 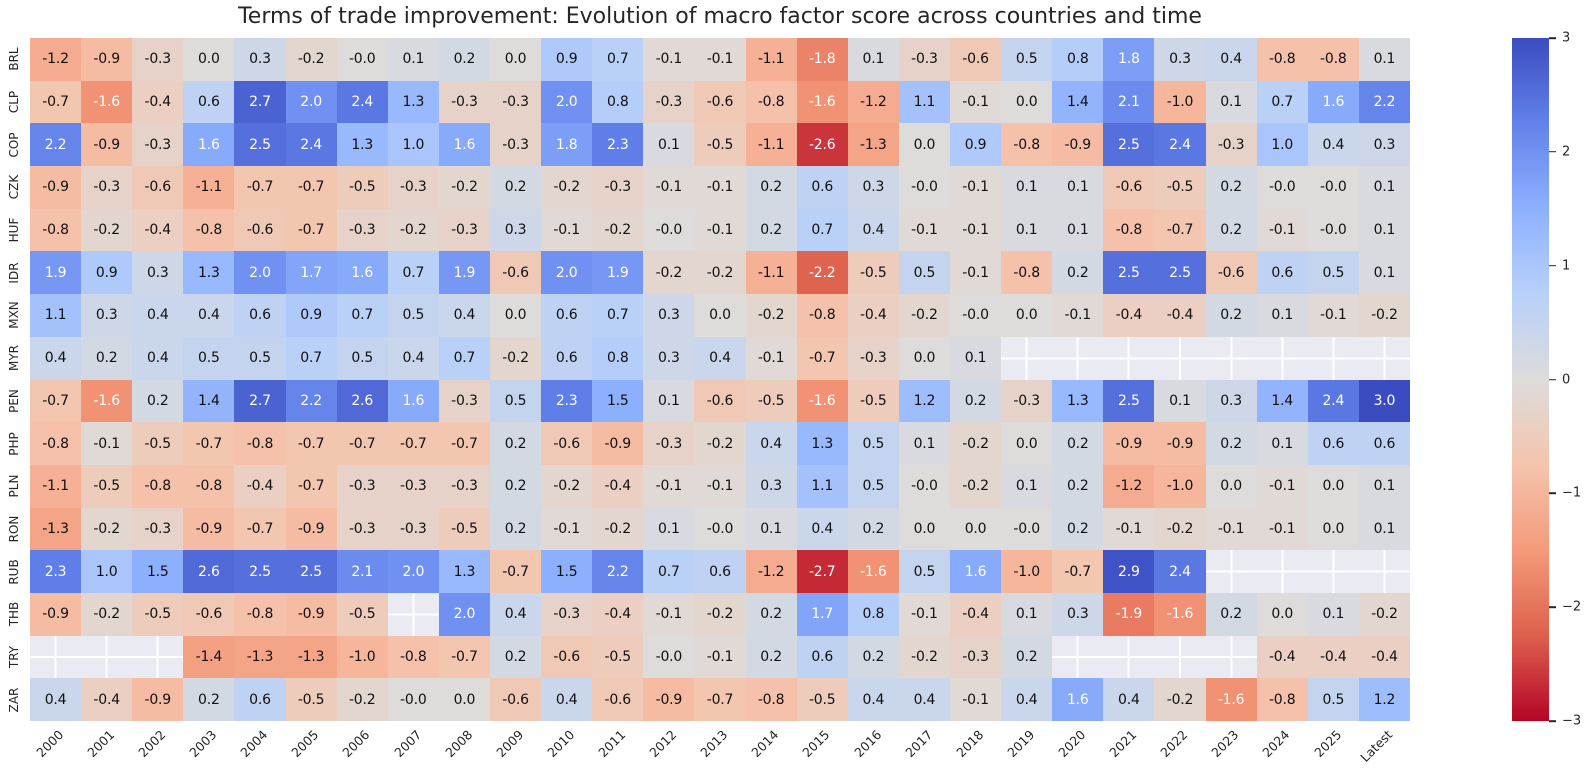 What do you see at coordinates (260, 358) in the screenshot?
I see `heatmap-cell: 0.5` at bounding box center [260, 358].